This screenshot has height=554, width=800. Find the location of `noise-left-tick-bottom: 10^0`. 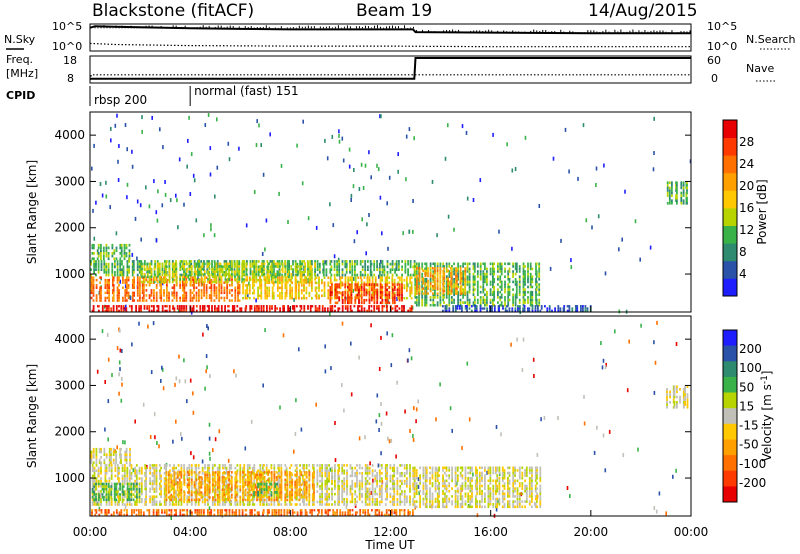

noise-left-tick-bottom: 10^0 is located at coordinates (67, 46).